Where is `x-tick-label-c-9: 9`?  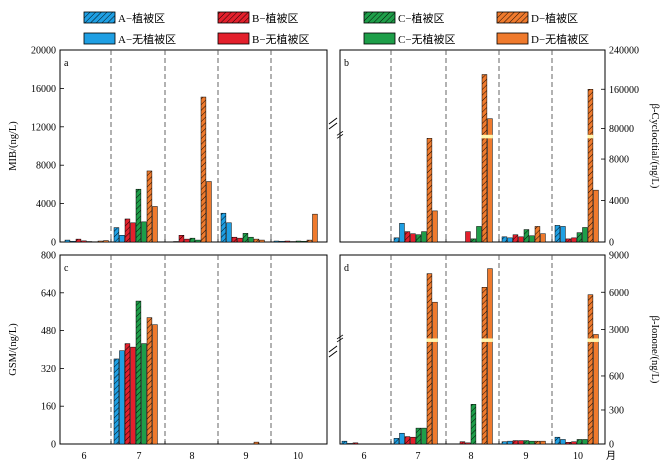
x-tick-label-c-9: 9 is located at coordinates (246, 456).